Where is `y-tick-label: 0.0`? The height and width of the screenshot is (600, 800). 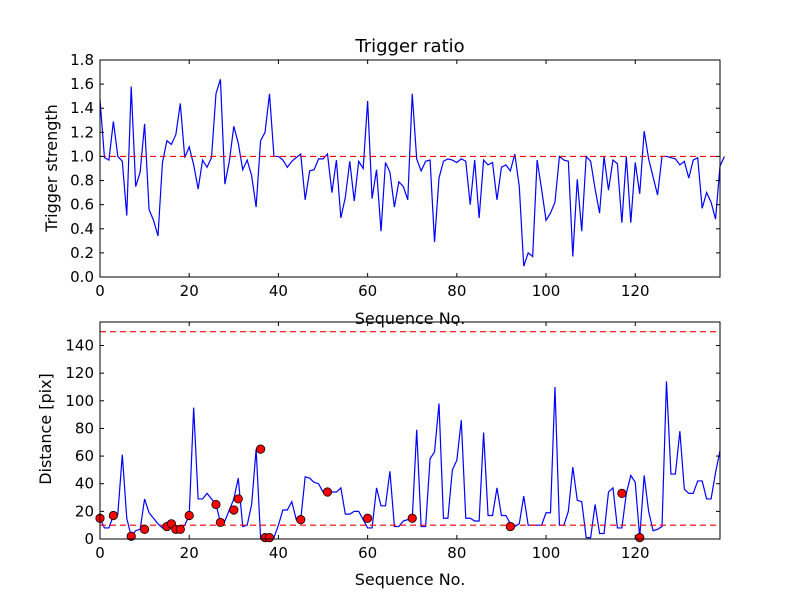
y-tick-label: 0.0 is located at coordinates (82, 277).